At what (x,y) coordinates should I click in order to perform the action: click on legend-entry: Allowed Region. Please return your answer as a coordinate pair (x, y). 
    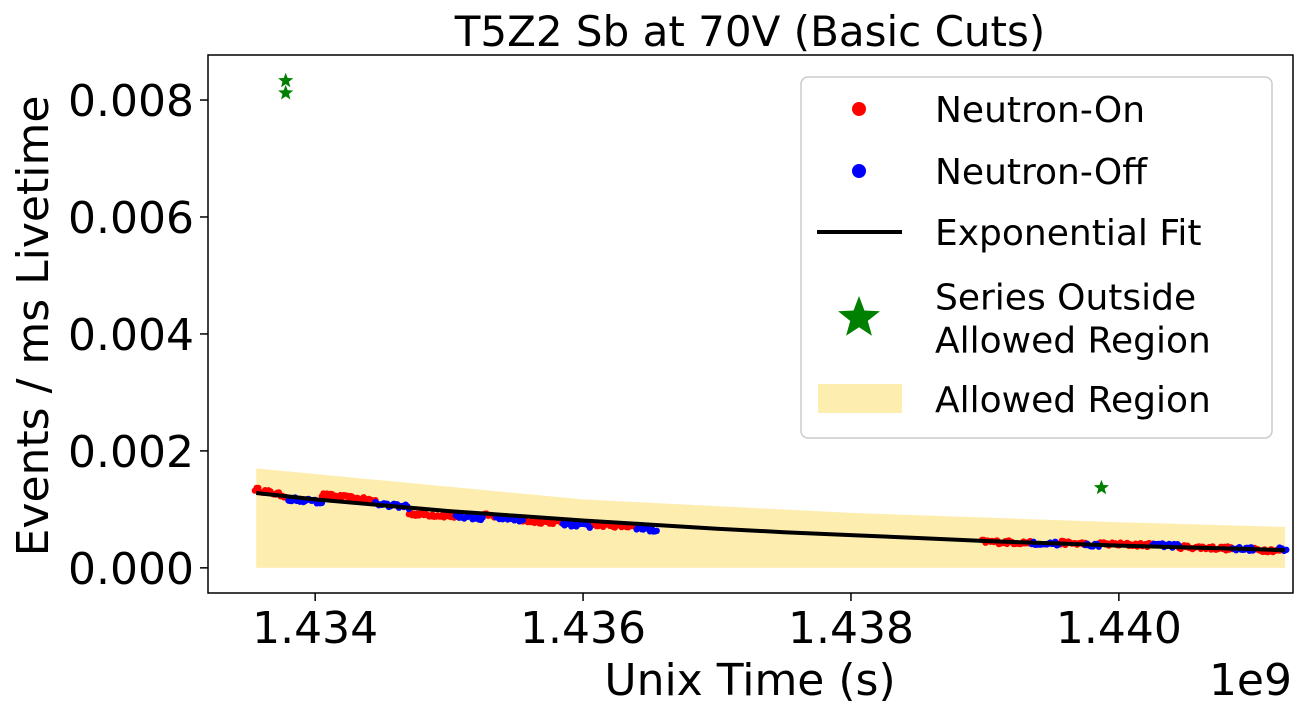
    Looking at the image, I should click on (1014, 400).